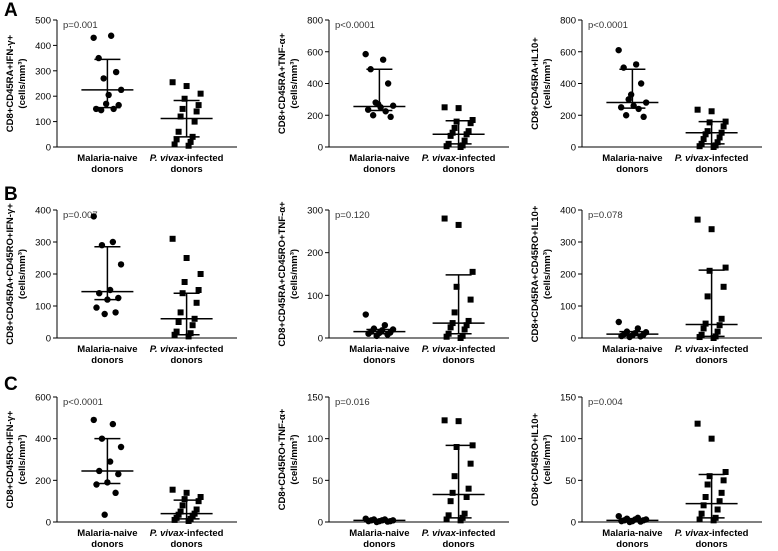 This screenshot has height=551, width=778. Describe the element at coordinates (10, 274) in the screenshot. I see `y-axis-title: CD8+CD45RA+CD45RO+IFN-γ+` at that location.